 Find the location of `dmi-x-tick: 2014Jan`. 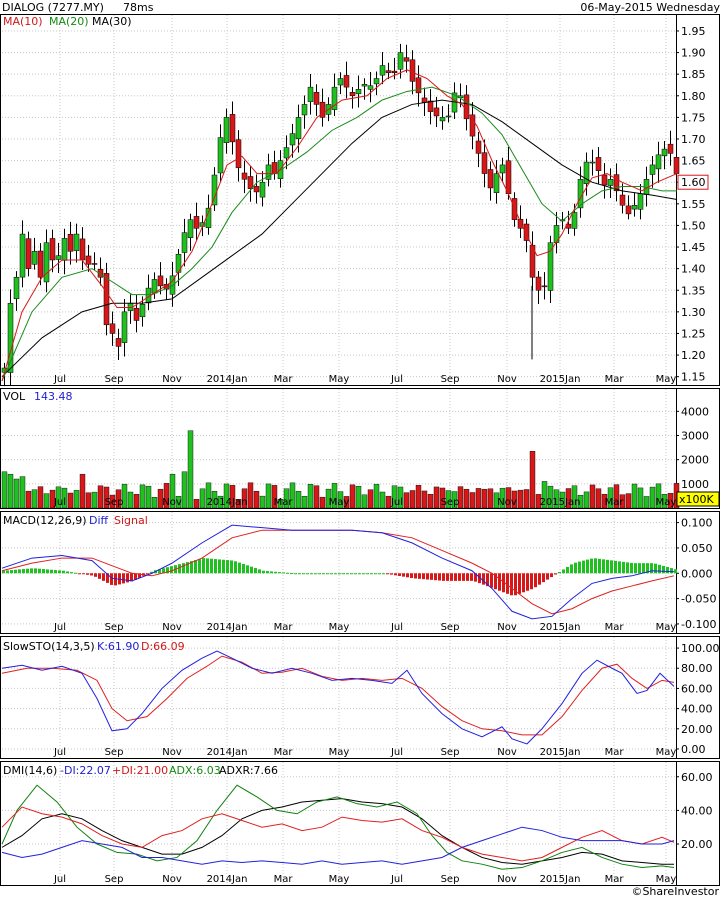

dmi-x-tick: 2014Jan is located at coordinates (227, 879).